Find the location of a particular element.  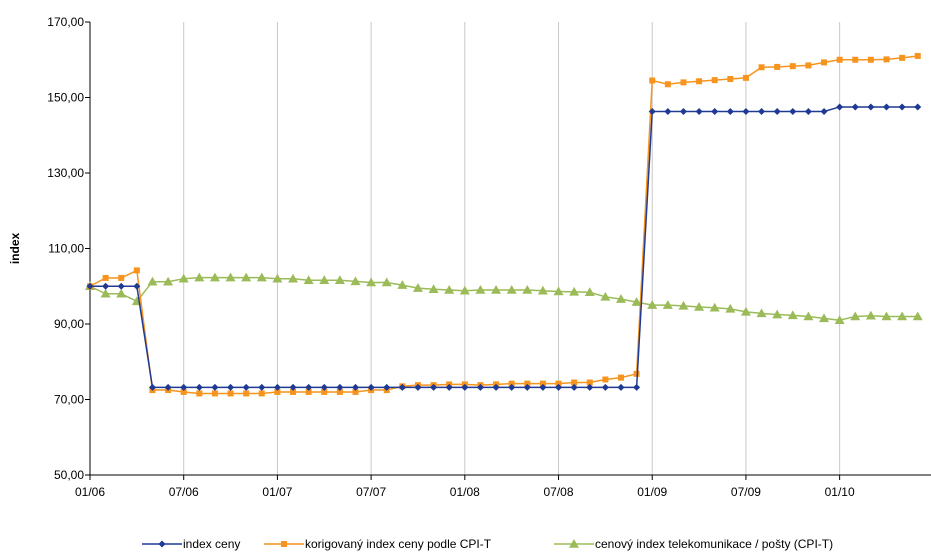

y-tick-label: 150,00 is located at coordinates (65, 98).